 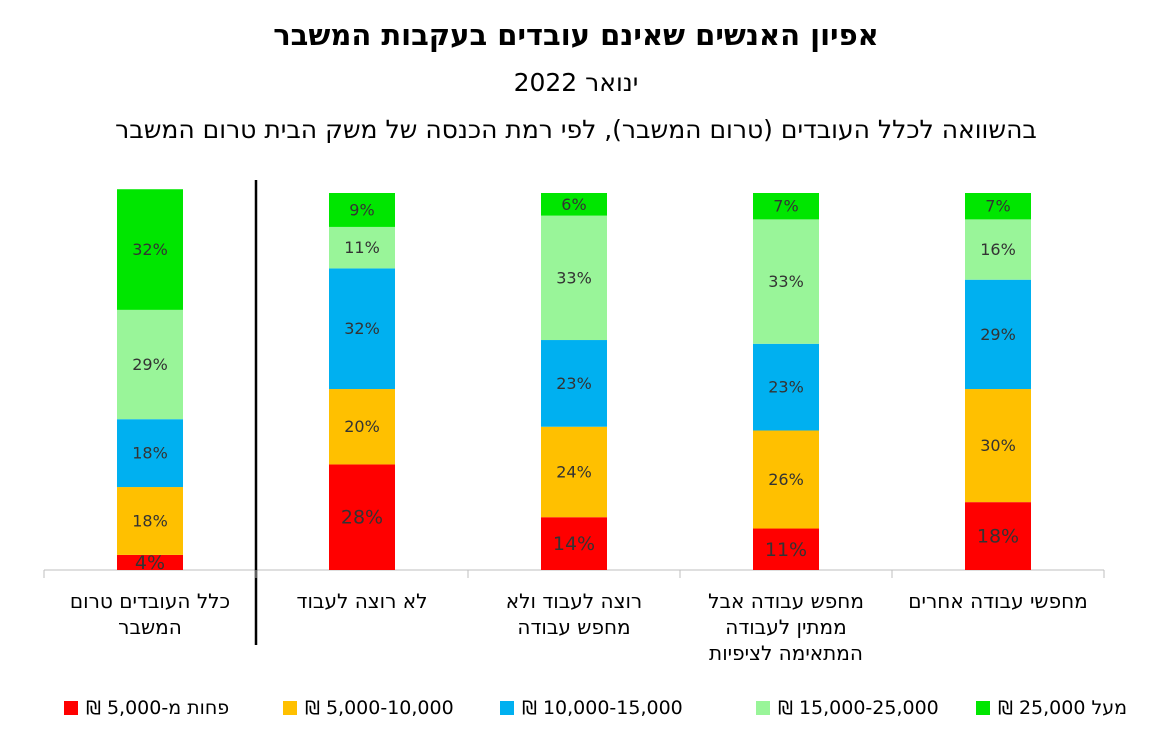 I want to click on data-label: 16%, so click(x=998, y=249).